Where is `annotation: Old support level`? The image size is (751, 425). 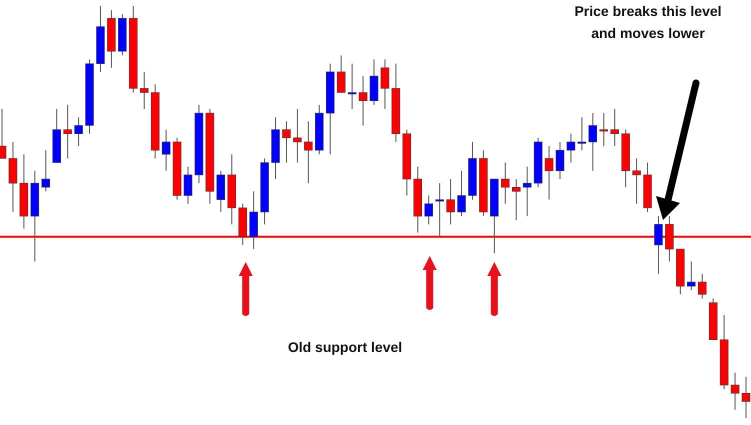 annotation: Old support level is located at coordinates (345, 347).